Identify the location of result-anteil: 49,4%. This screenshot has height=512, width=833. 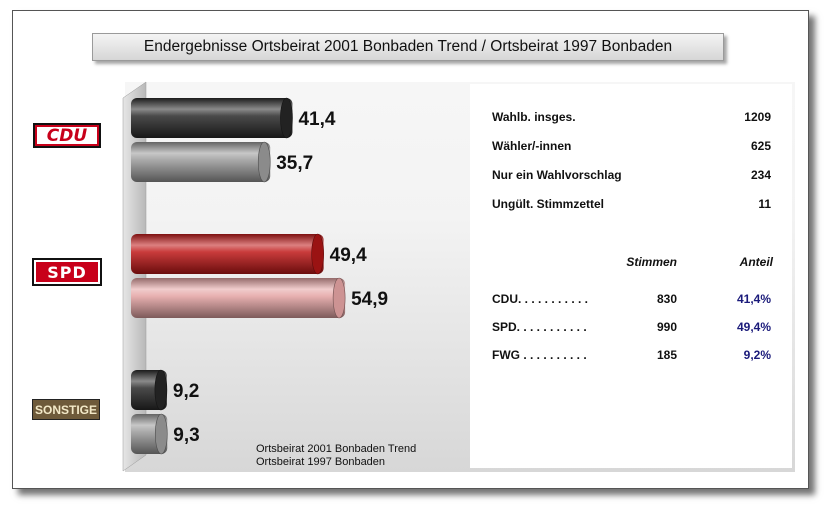
(754, 327).